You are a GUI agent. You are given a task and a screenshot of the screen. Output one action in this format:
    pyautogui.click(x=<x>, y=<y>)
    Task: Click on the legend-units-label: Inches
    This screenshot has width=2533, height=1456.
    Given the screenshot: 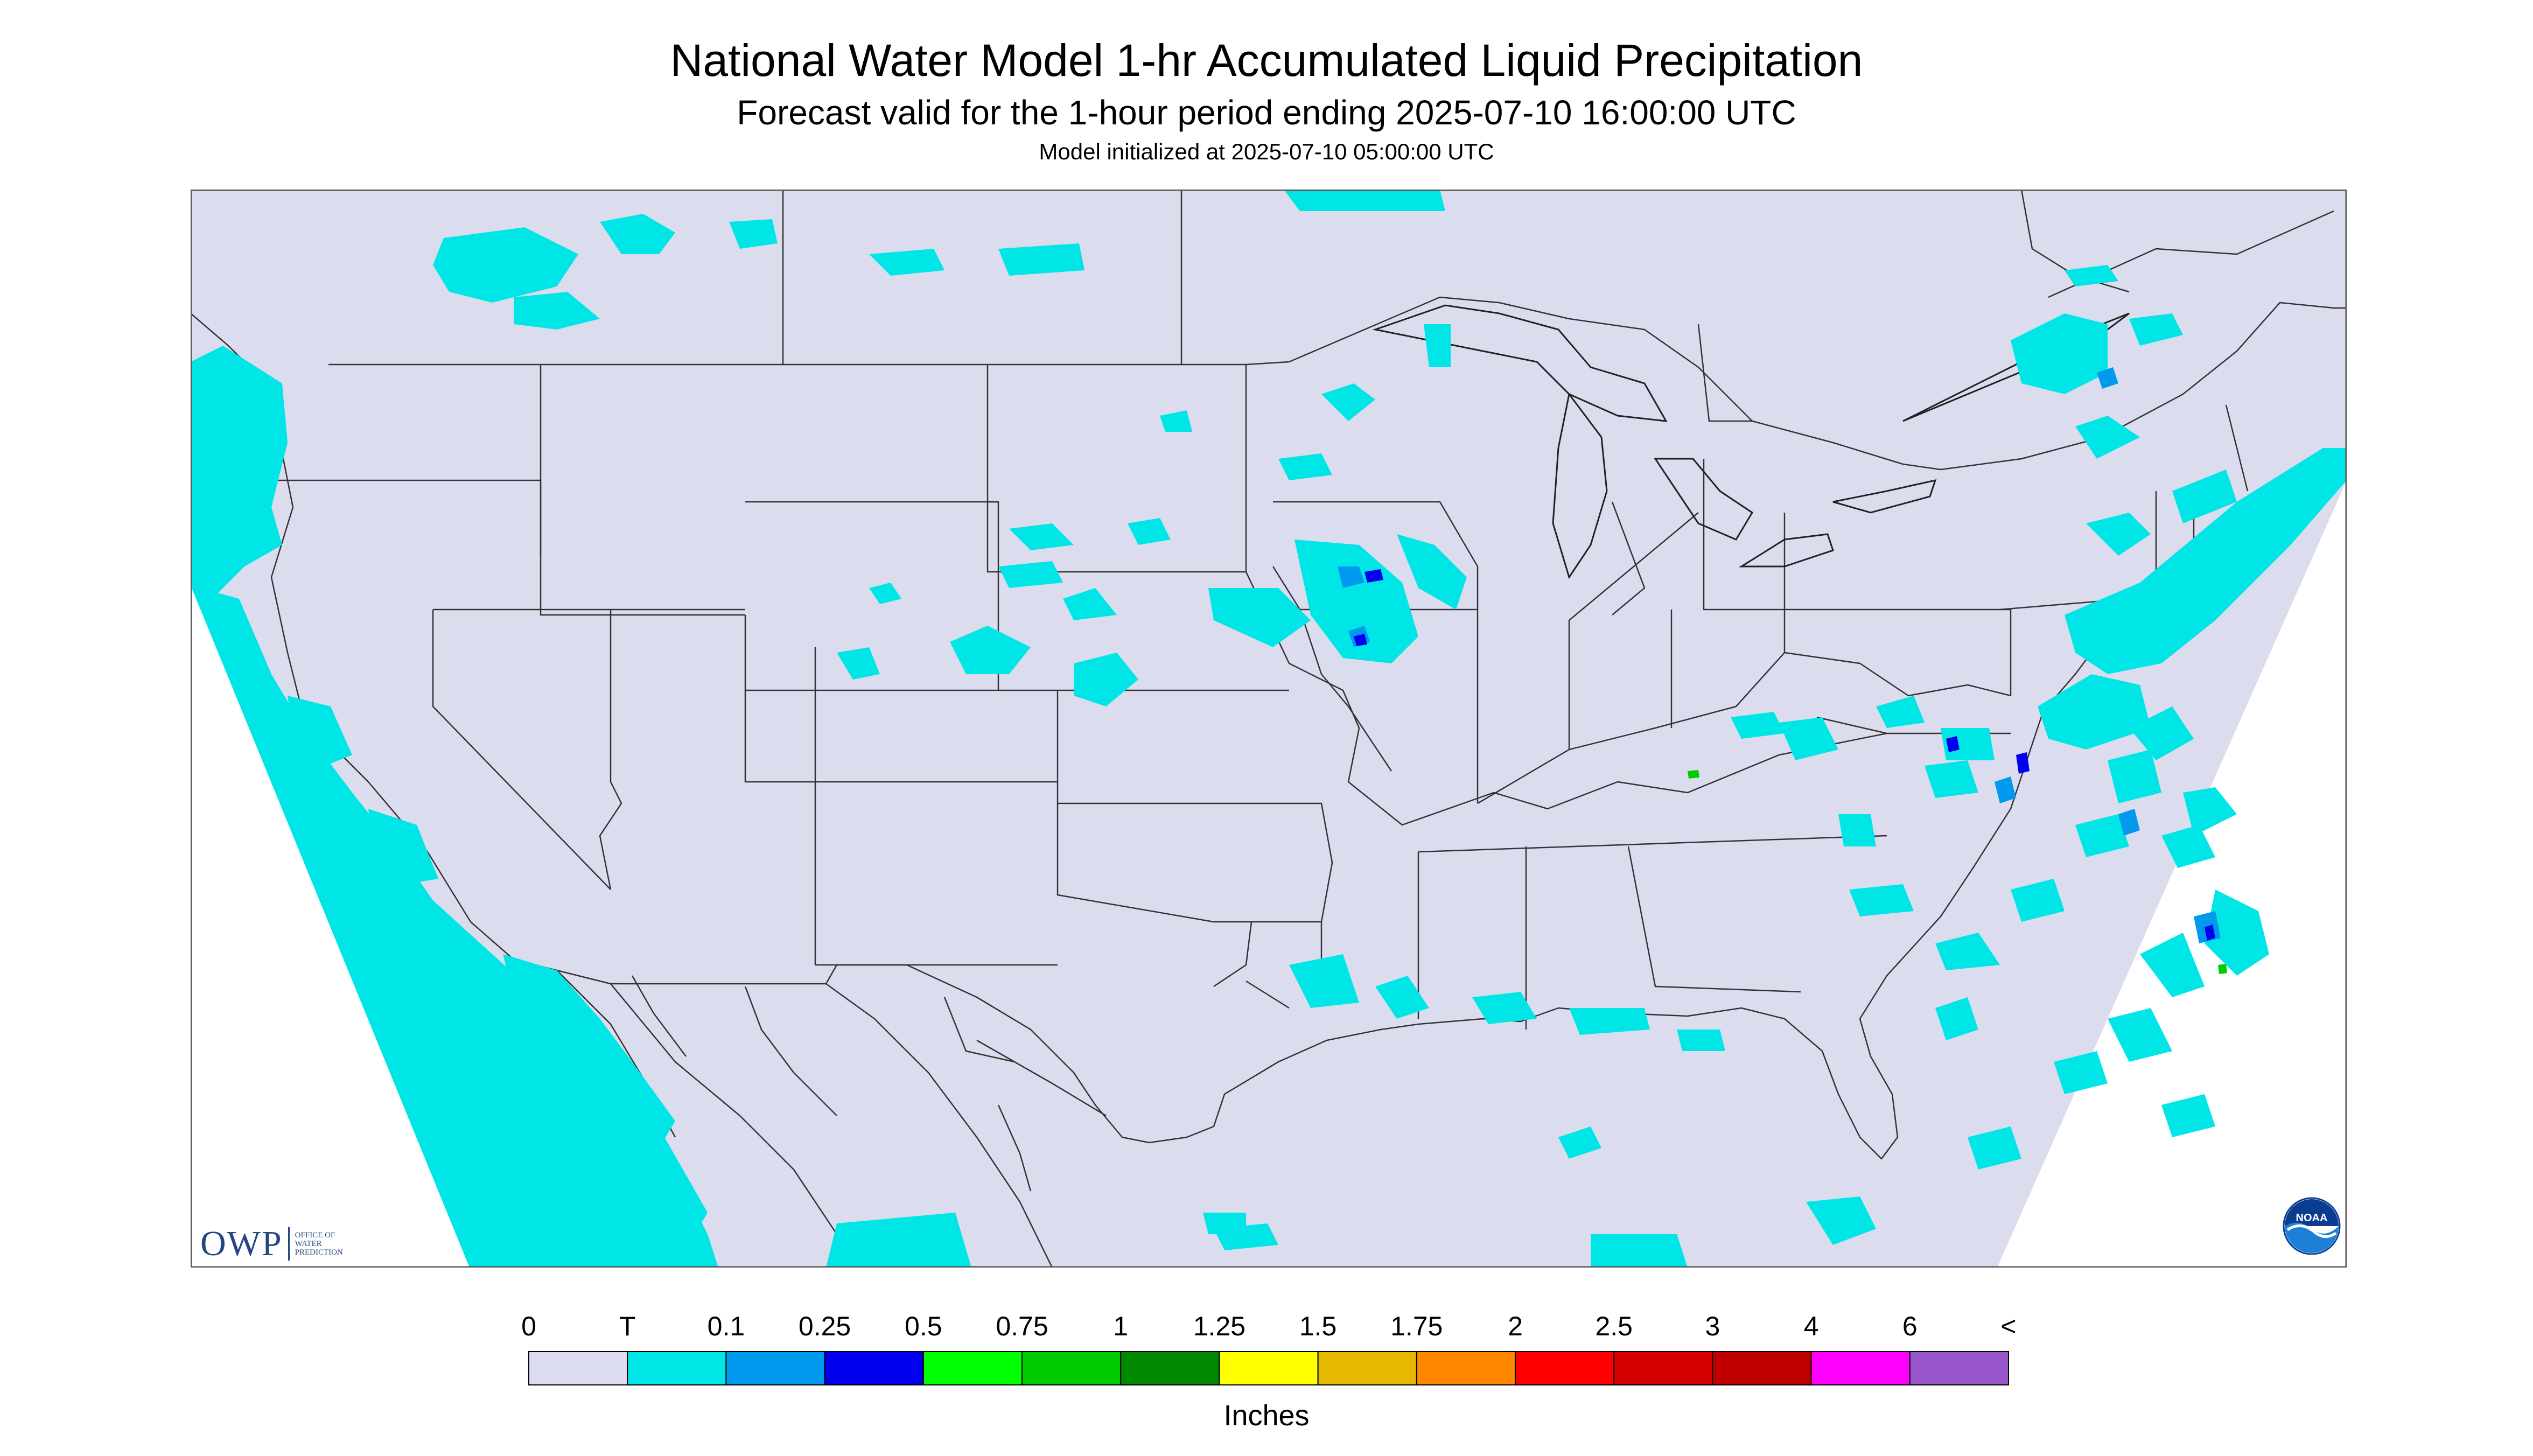 What is the action you would take?
    pyautogui.click(x=1266, y=1415)
    